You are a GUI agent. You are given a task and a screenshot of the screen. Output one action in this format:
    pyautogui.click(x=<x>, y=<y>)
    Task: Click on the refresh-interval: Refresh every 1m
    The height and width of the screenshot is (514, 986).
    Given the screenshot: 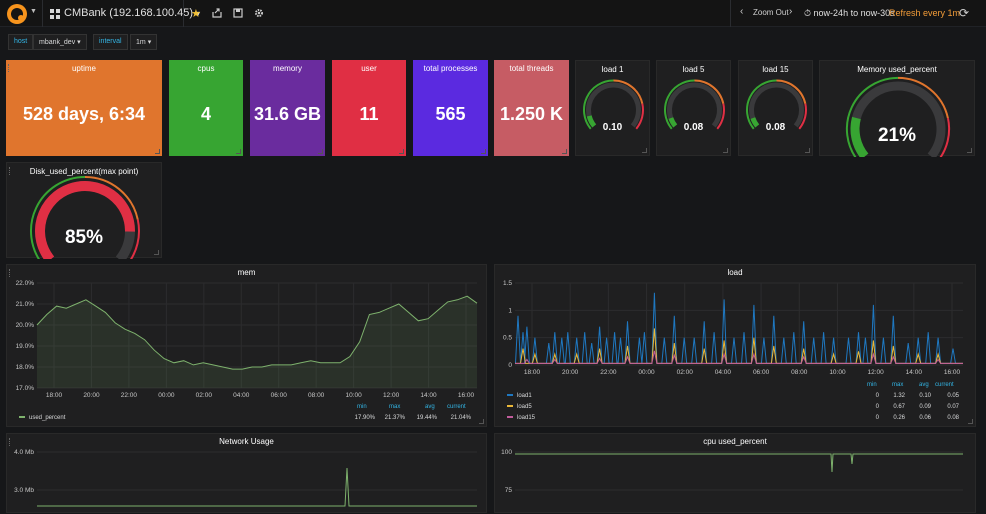 What is the action you would take?
    pyautogui.click(x=925, y=13)
    